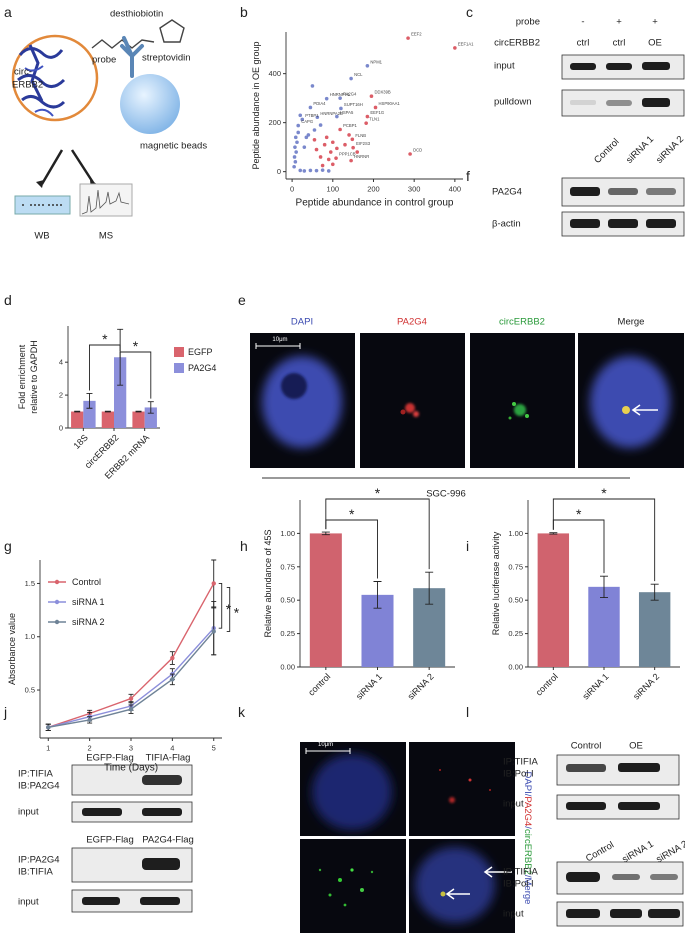 The width and height of the screenshot is (685, 938). Describe the element at coordinates (378, 493) in the screenshot. I see `significance: *` at that location.